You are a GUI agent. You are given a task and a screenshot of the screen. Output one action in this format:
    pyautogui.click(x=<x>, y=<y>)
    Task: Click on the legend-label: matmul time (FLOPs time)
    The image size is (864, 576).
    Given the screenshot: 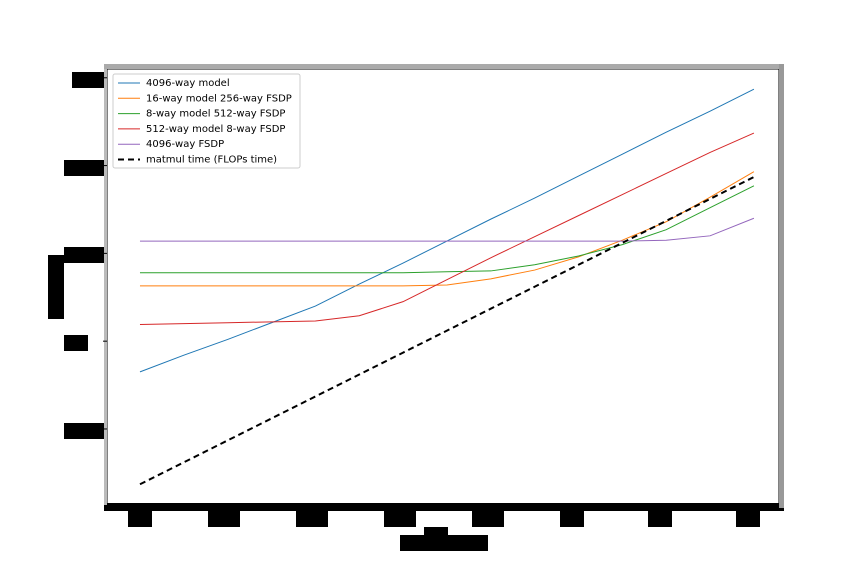 What is the action you would take?
    pyautogui.click(x=211, y=160)
    